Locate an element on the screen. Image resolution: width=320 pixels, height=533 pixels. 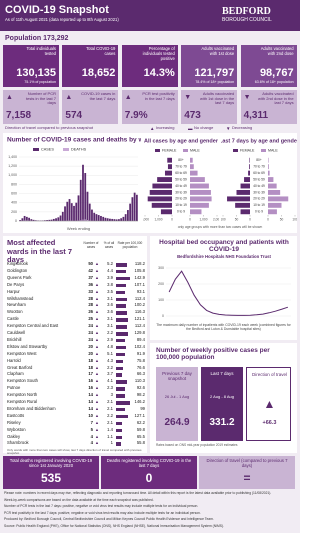
age-label: 40 to 49 is located at coordinates (259, 186).